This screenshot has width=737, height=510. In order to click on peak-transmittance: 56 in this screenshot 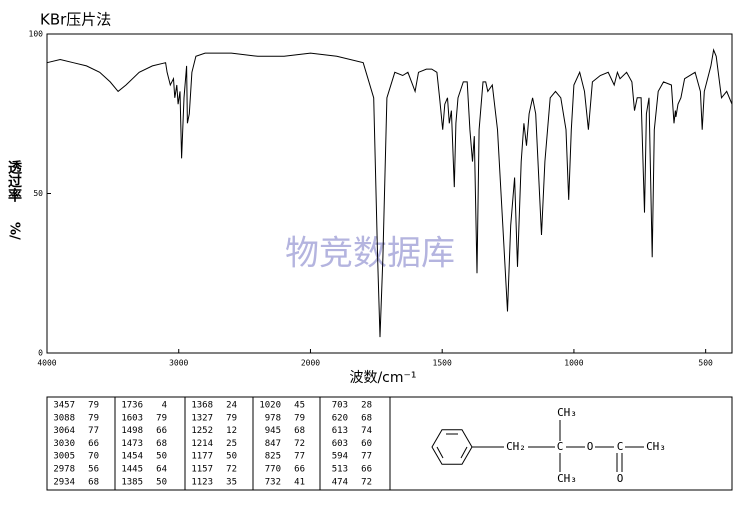, I will do `click(93, 470)`.